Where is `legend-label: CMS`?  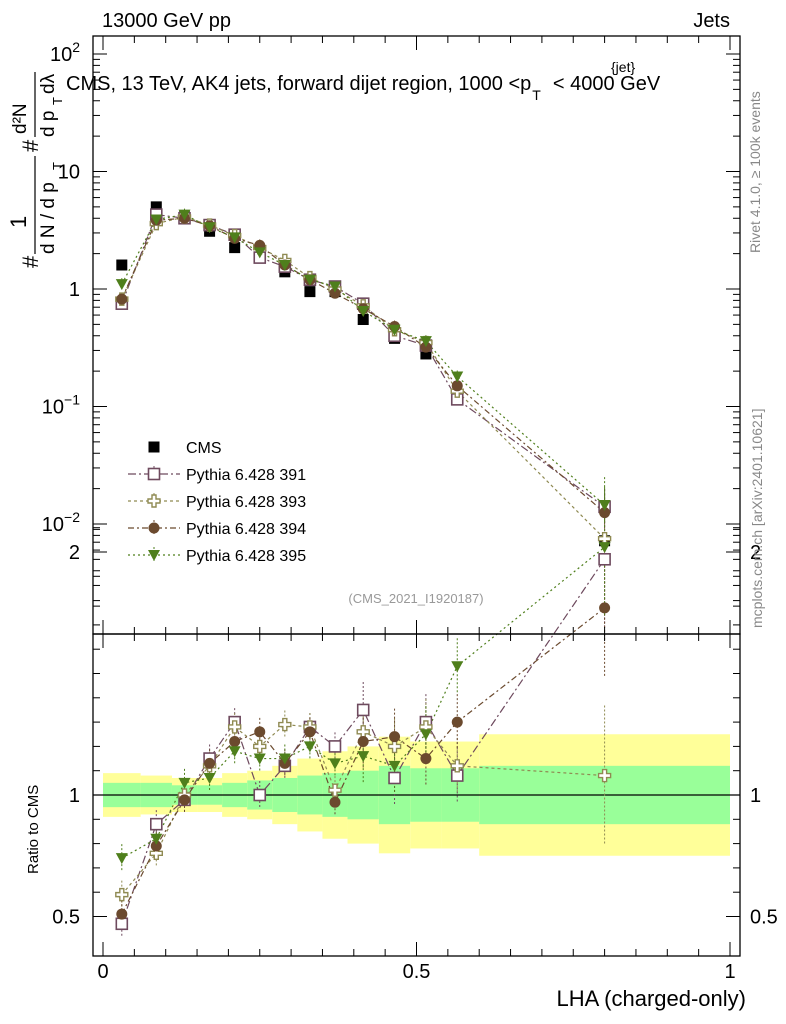
legend-label: CMS is located at coordinates (204, 448).